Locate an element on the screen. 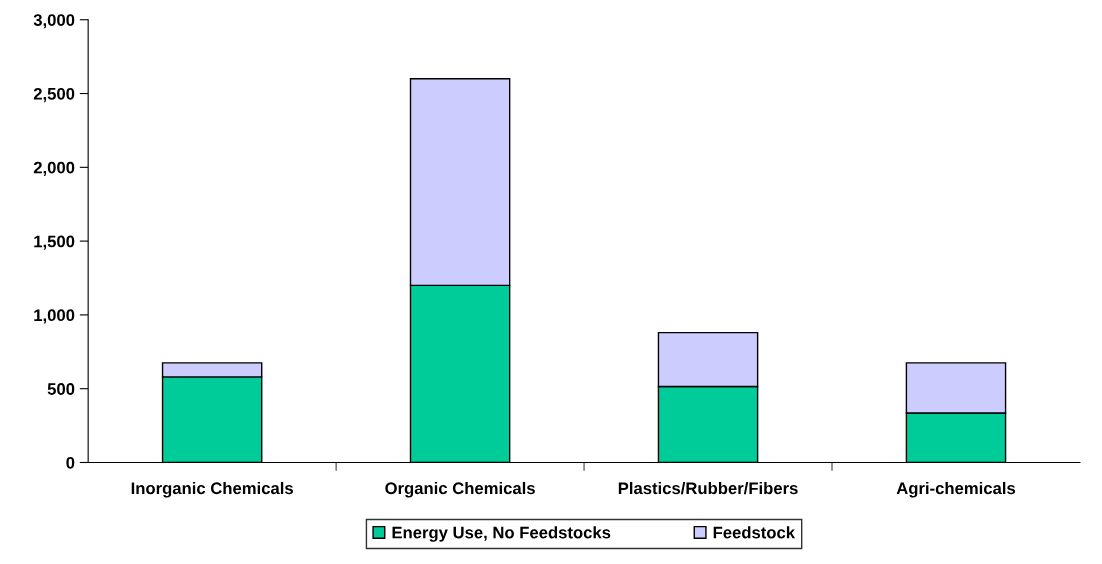  y-tick-label: 1,000 is located at coordinates (54, 316).